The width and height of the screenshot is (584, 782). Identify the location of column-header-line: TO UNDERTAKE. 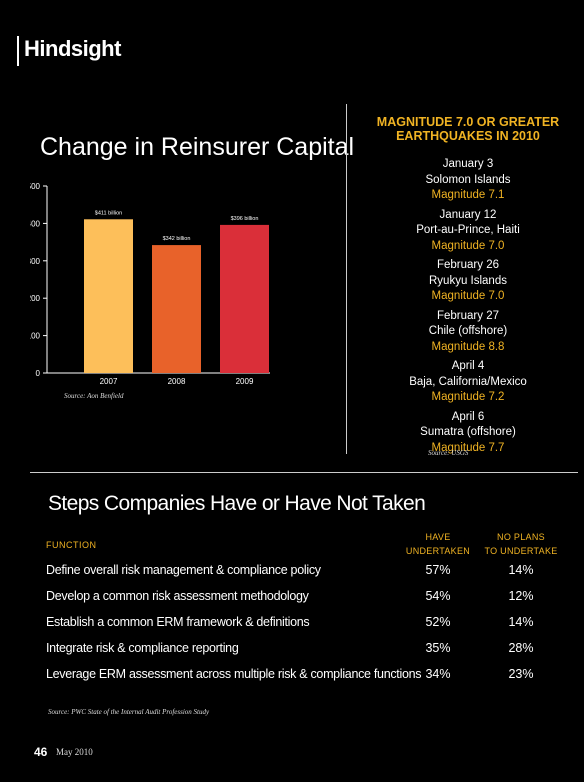
(521, 551).